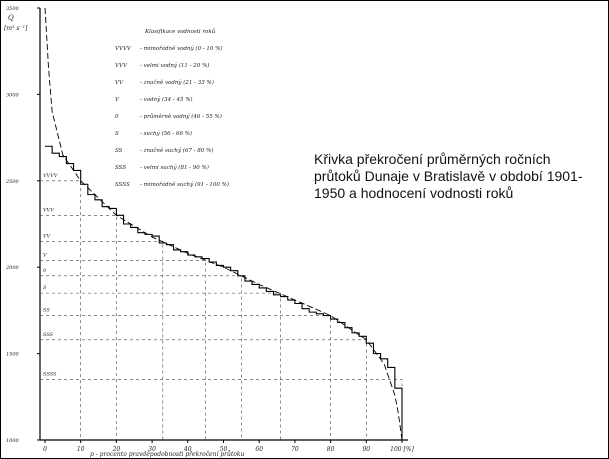  What do you see at coordinates (120, 168) in the screenshot?
I see `legend-code: SSS` at bounding box center [120, 168].